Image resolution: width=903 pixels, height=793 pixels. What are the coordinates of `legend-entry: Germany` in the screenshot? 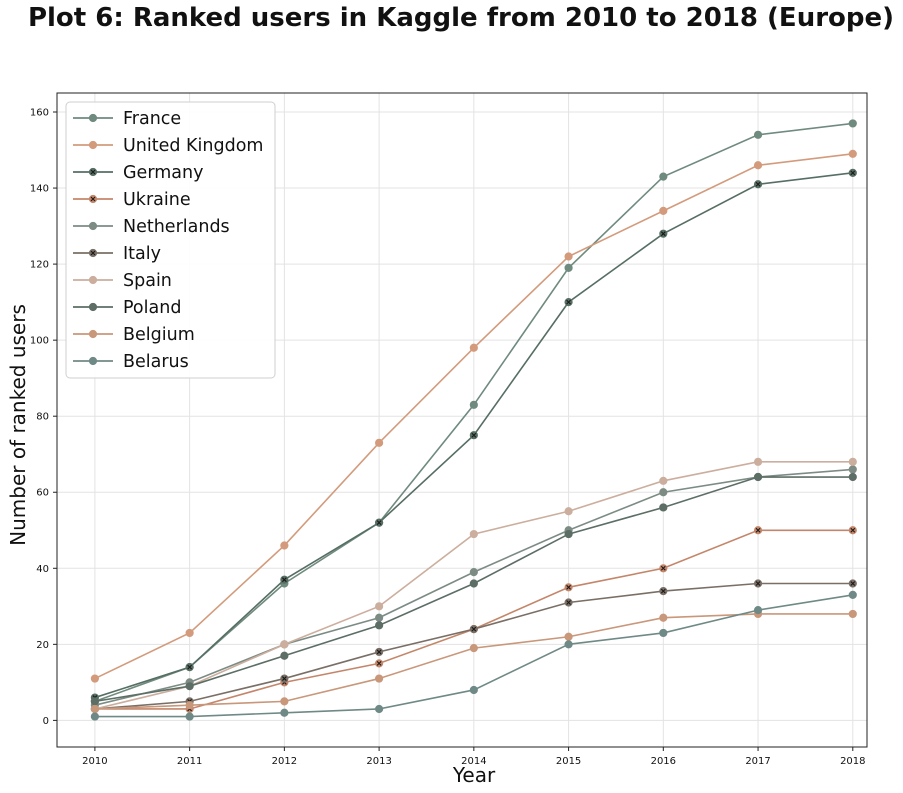 It's located at (138, 173).